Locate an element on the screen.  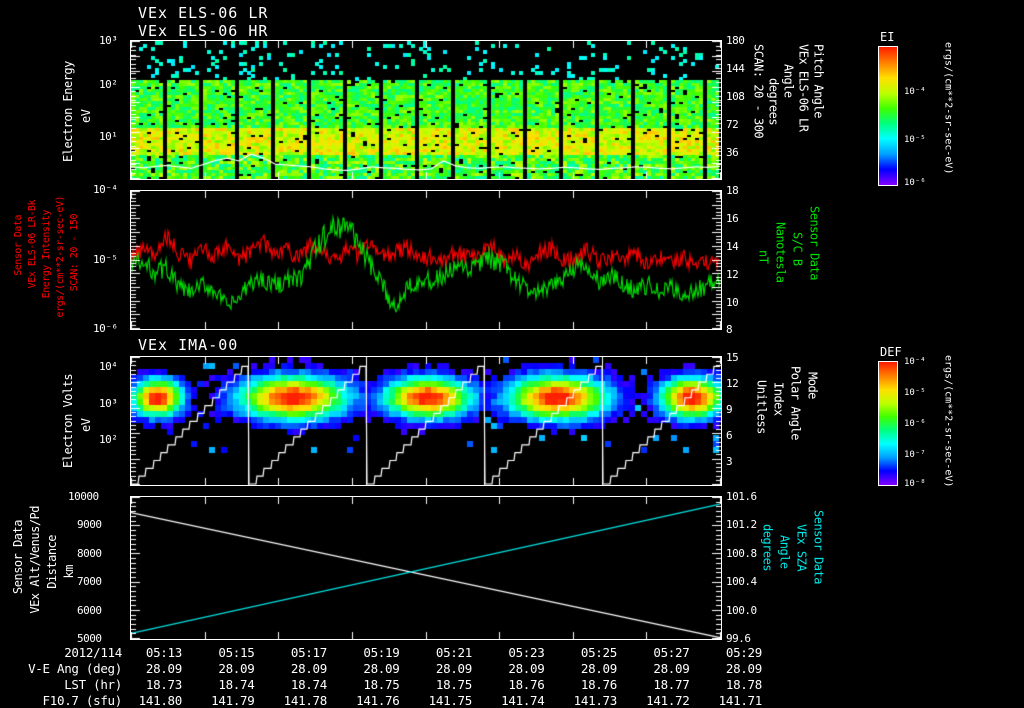
table-cell-lst-5: 18.76 is located at coordinates (526, 684).